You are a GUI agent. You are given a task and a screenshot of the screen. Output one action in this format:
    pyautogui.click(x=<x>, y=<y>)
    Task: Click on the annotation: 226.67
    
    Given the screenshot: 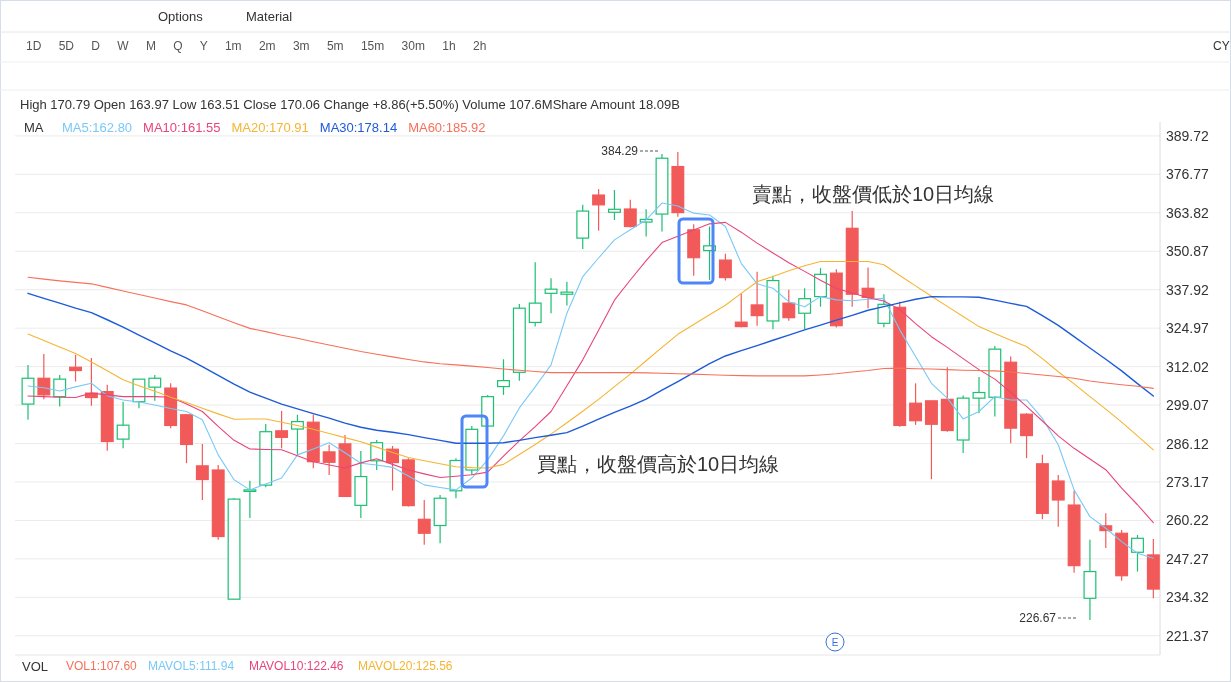 What is the action you would take?
    pyautogui.click(x=1037, y=618)
    